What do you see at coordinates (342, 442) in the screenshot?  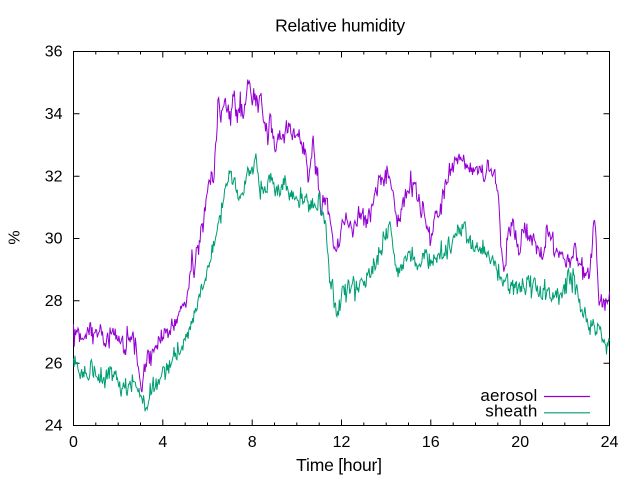 I see `svg-text: 12` at bounding box center [342, 442].